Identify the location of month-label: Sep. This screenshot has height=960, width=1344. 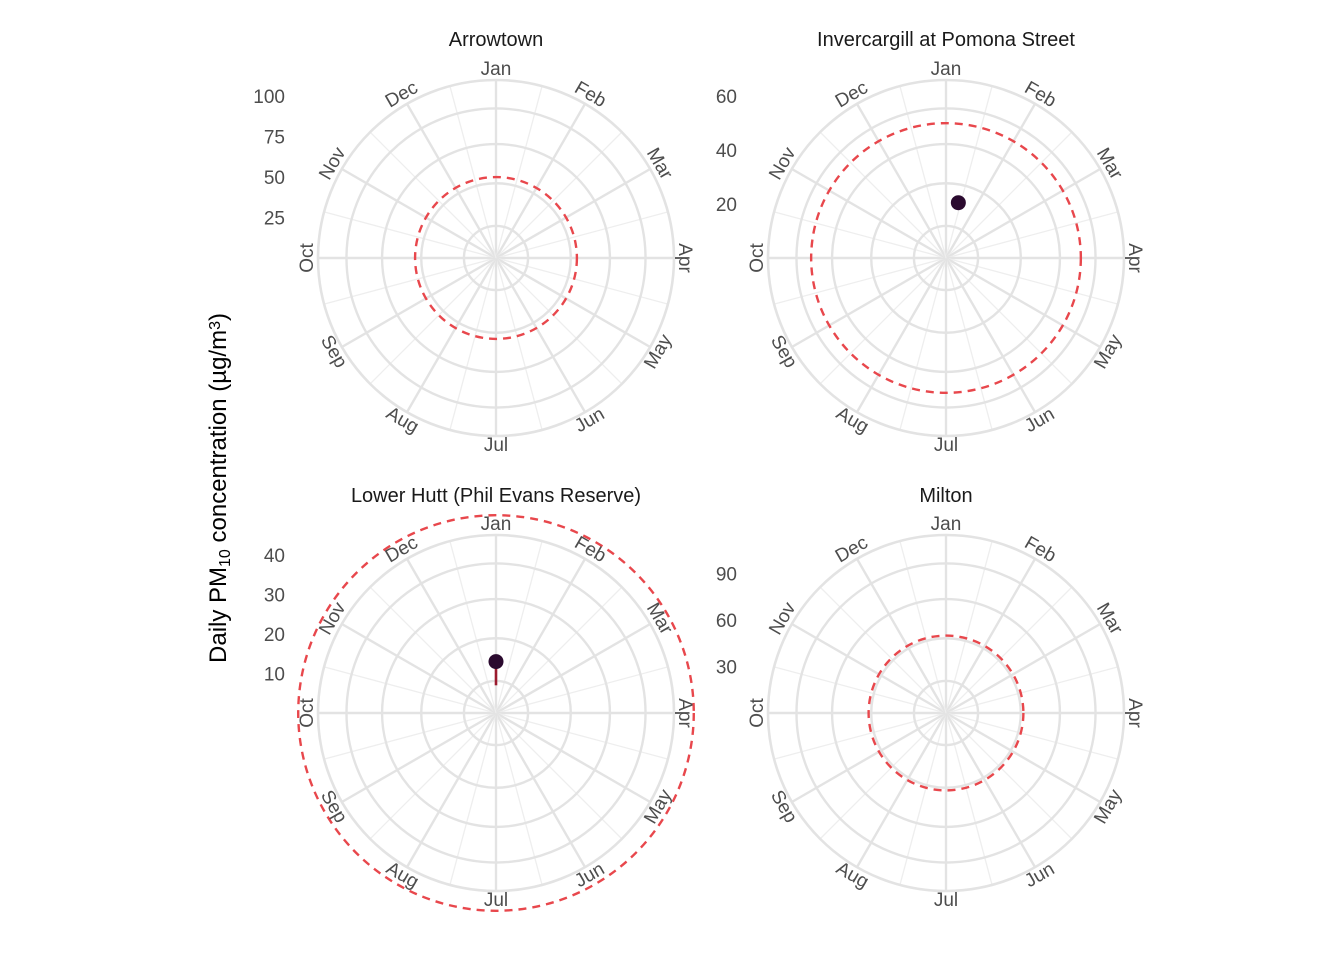
(333, 352).